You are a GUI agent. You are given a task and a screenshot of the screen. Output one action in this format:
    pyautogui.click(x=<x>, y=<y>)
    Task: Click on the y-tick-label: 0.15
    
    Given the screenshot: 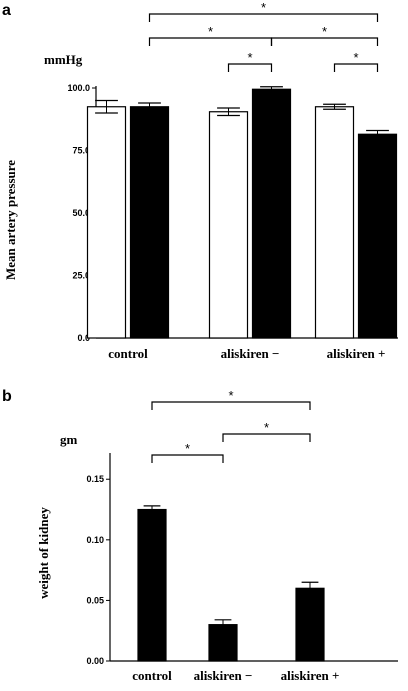 What is the action you would take?
    pyautogui.click(x=95, y=479)
    